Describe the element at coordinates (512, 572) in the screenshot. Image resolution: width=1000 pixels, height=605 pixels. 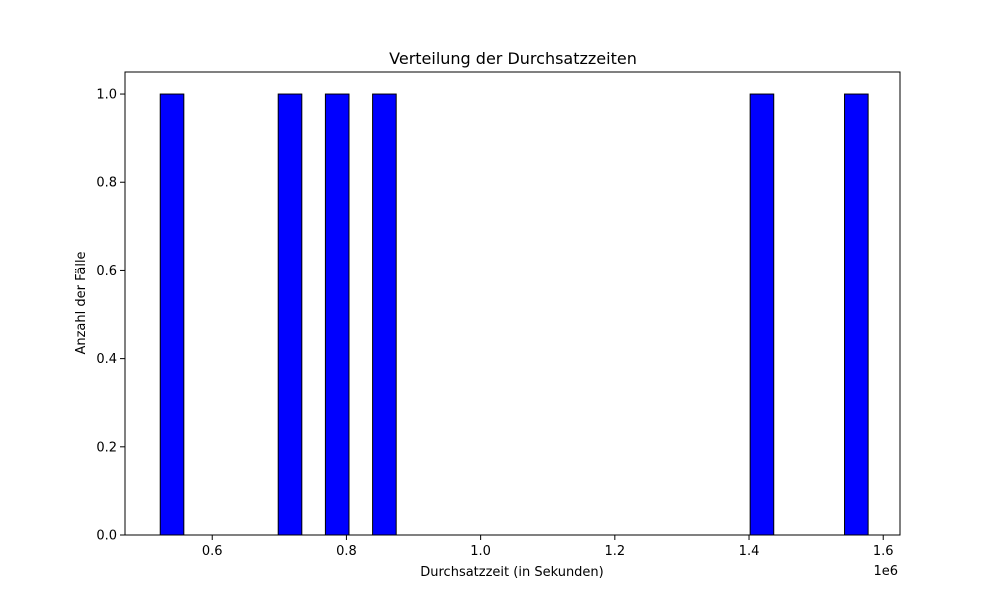
I see `x-axis-label: Durchsatzzeit (in Sekunden)` at that location.